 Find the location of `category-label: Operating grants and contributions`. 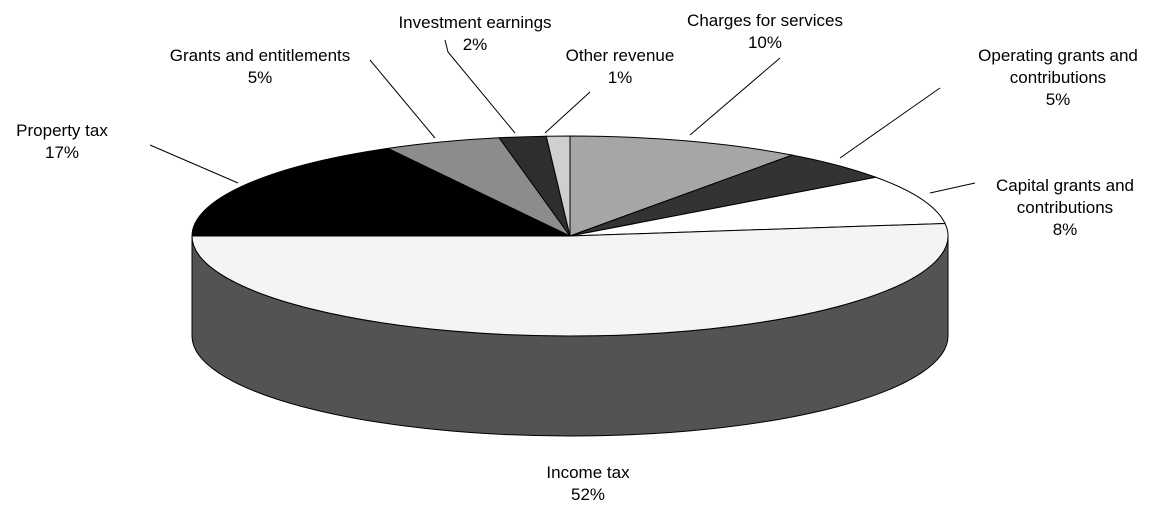

category-label: Operating grants and contributions is located at coordinates (1058, 66).